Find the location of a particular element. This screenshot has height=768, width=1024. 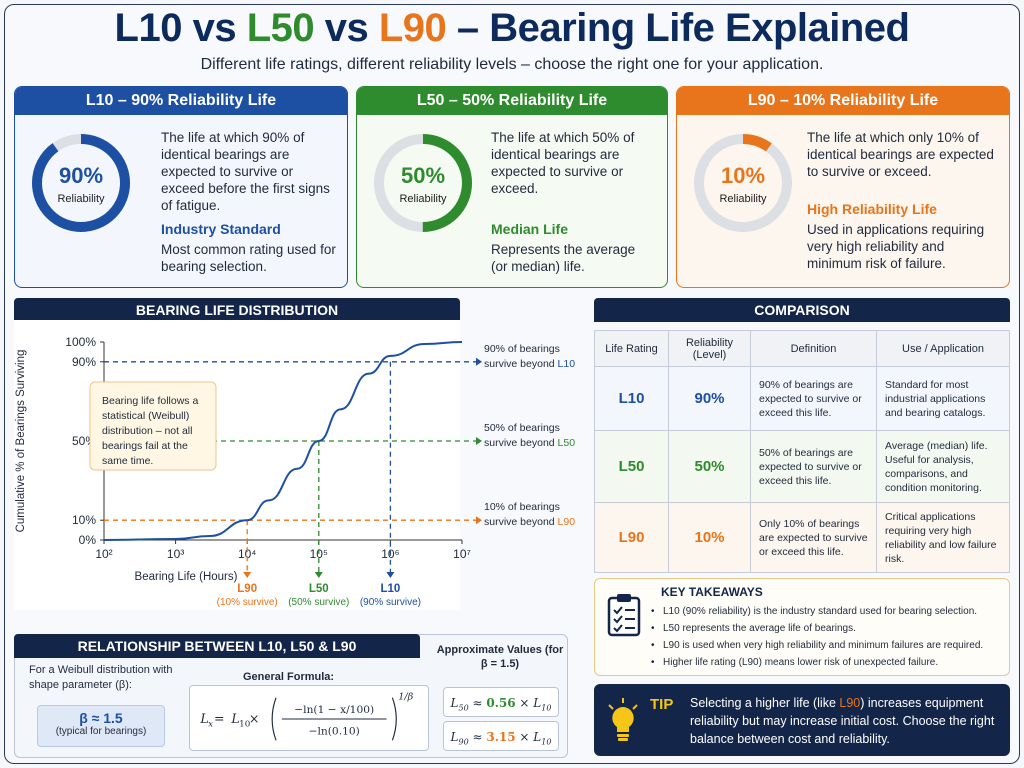

tip-label: TIP is located at coordinates (662, 704).